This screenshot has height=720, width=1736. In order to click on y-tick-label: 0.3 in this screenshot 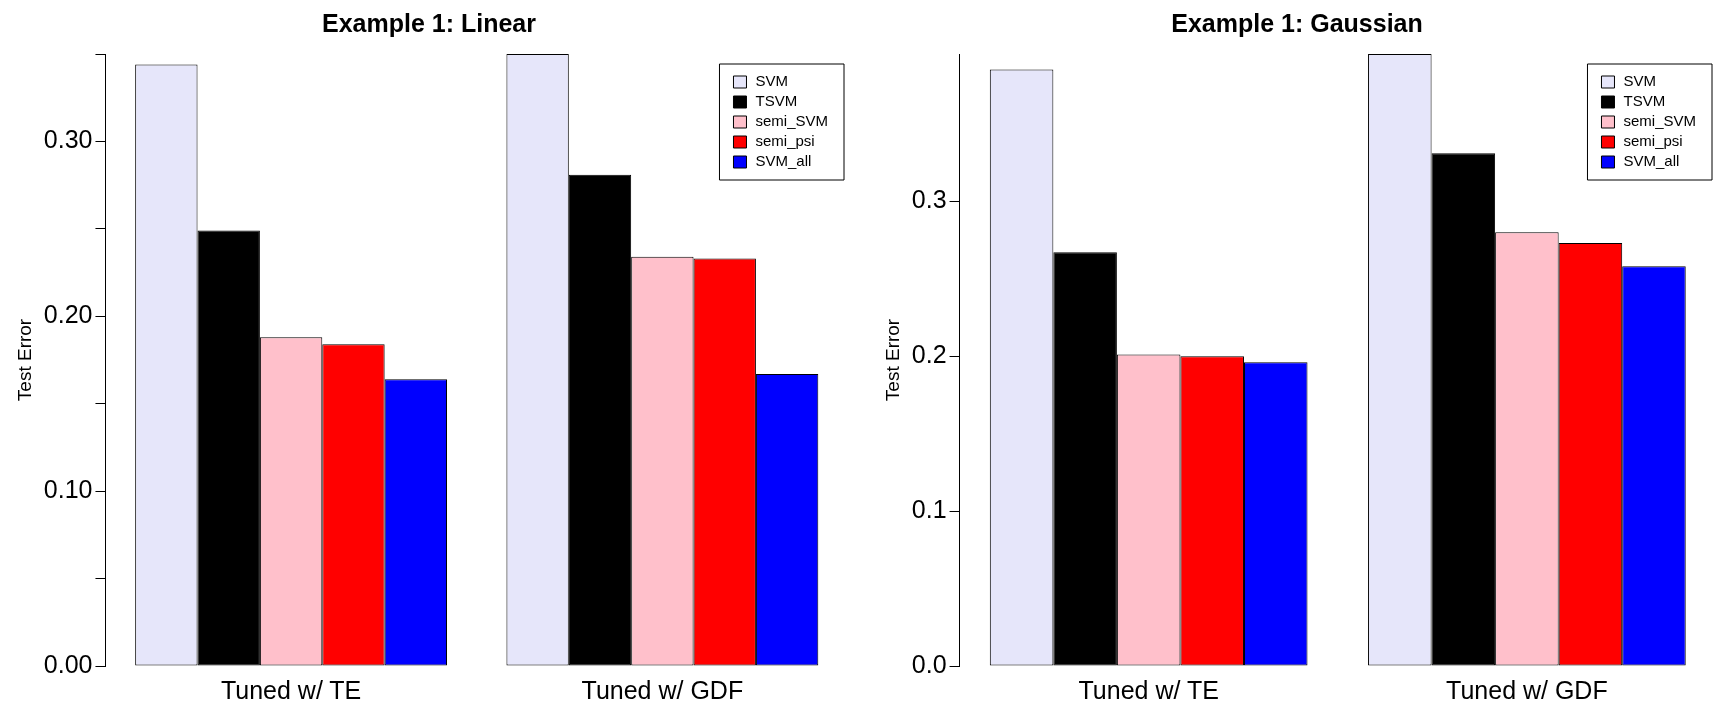, I will do `click(929, 199)`.